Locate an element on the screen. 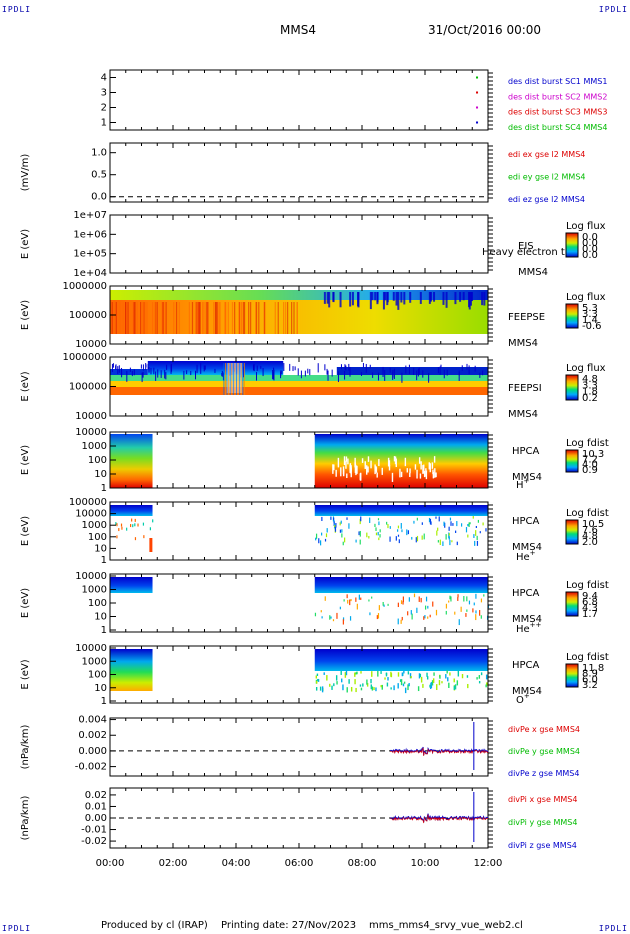  colorbar is located at coordinates (572, 532).